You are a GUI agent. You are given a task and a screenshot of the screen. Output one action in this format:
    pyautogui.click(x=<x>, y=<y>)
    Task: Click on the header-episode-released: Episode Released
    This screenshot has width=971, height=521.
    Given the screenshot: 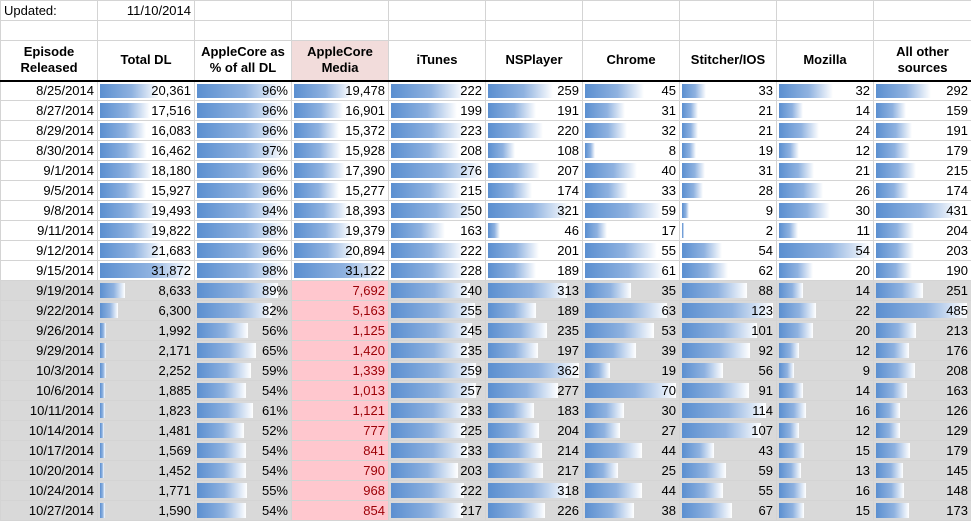 What is the action you would take?
    pyautogui.click(x=49, y=61)
    